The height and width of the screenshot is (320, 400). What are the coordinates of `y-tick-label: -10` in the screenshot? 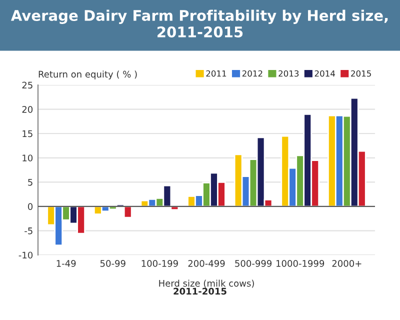 It's located at (25, 255).